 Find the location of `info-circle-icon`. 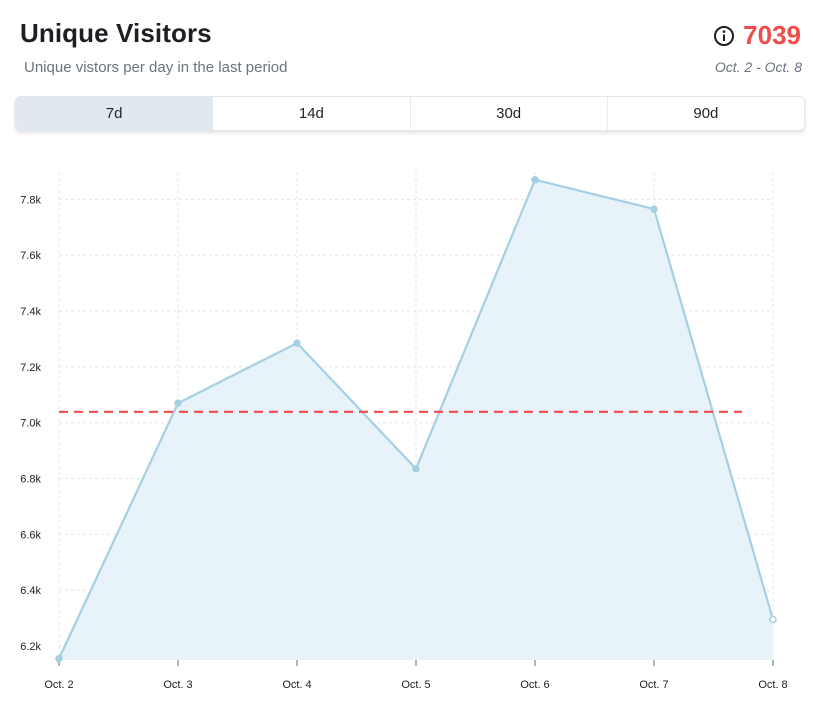

info-circle-icon is located at coordinates (724, 36).